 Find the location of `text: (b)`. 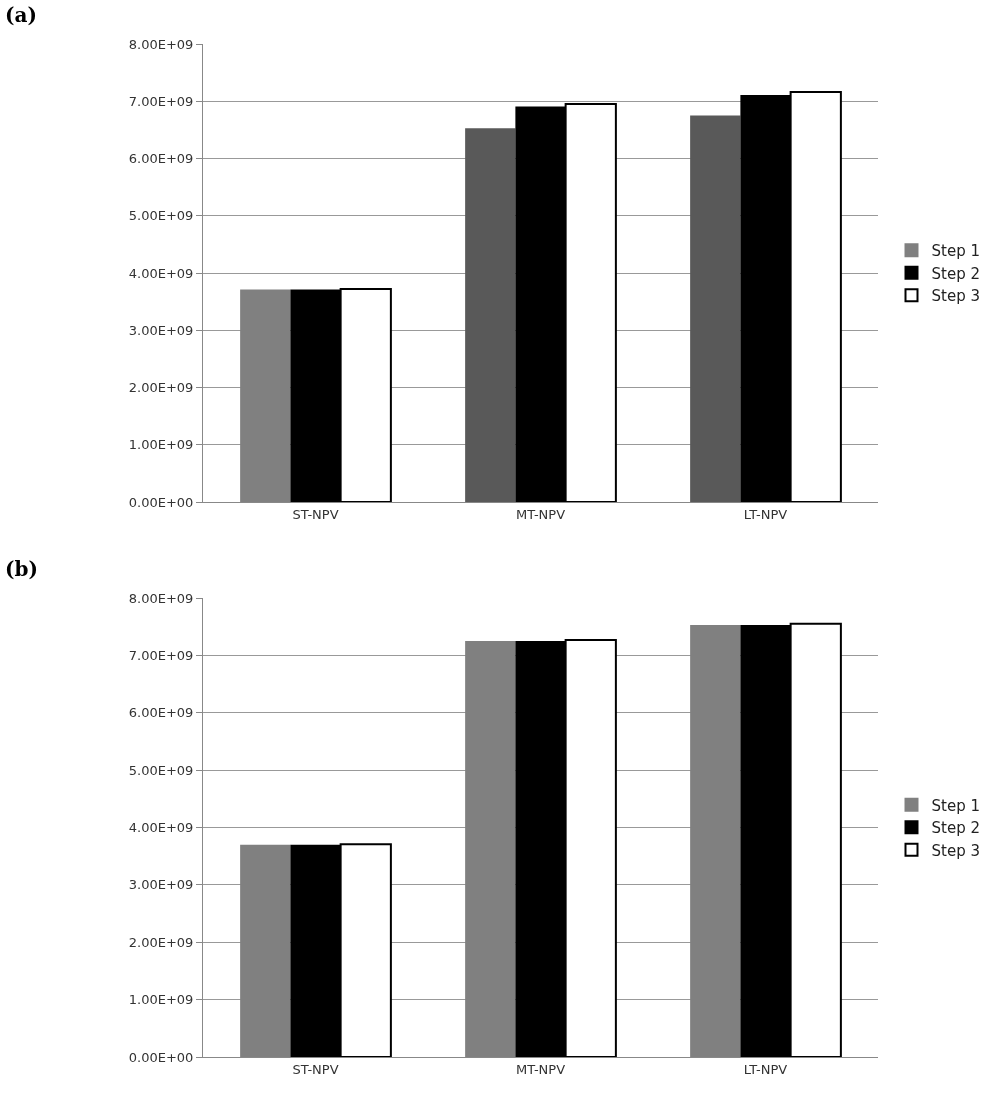

text: (b) is located at coordinates (21, 569).